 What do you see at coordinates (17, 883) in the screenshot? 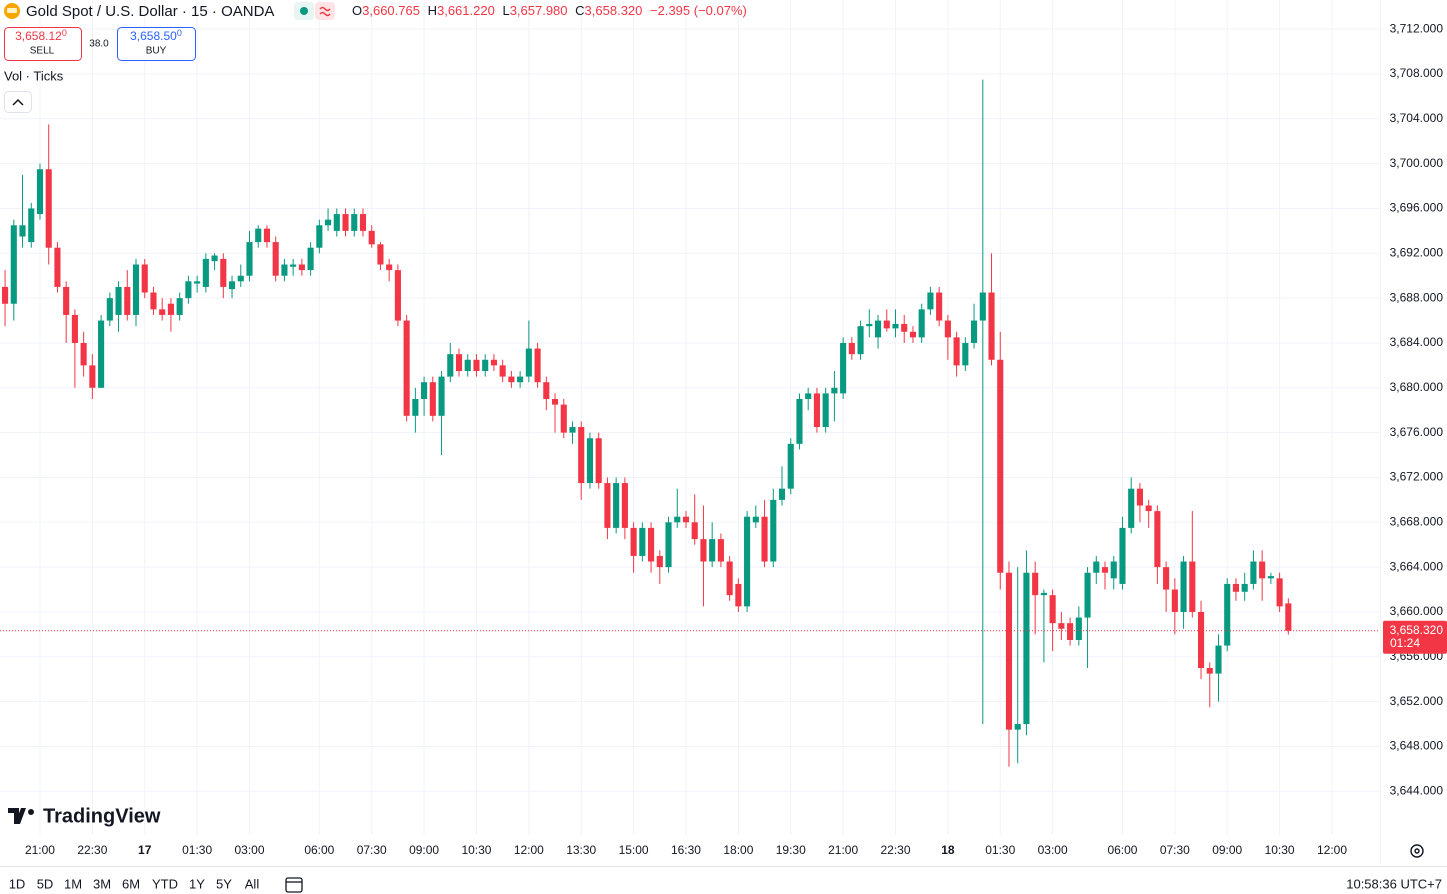
I see `range-button: 1D` at bounding box center [17, 883].